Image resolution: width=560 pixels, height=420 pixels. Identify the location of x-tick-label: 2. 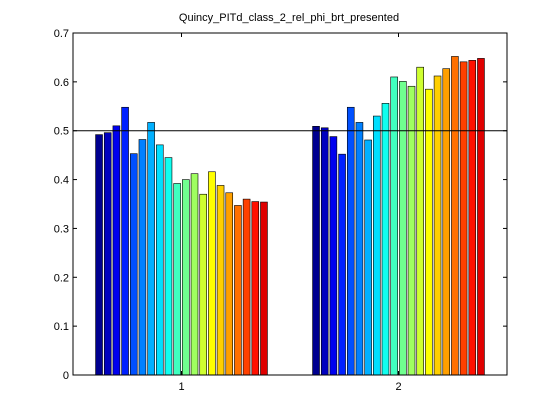
(398, 387).